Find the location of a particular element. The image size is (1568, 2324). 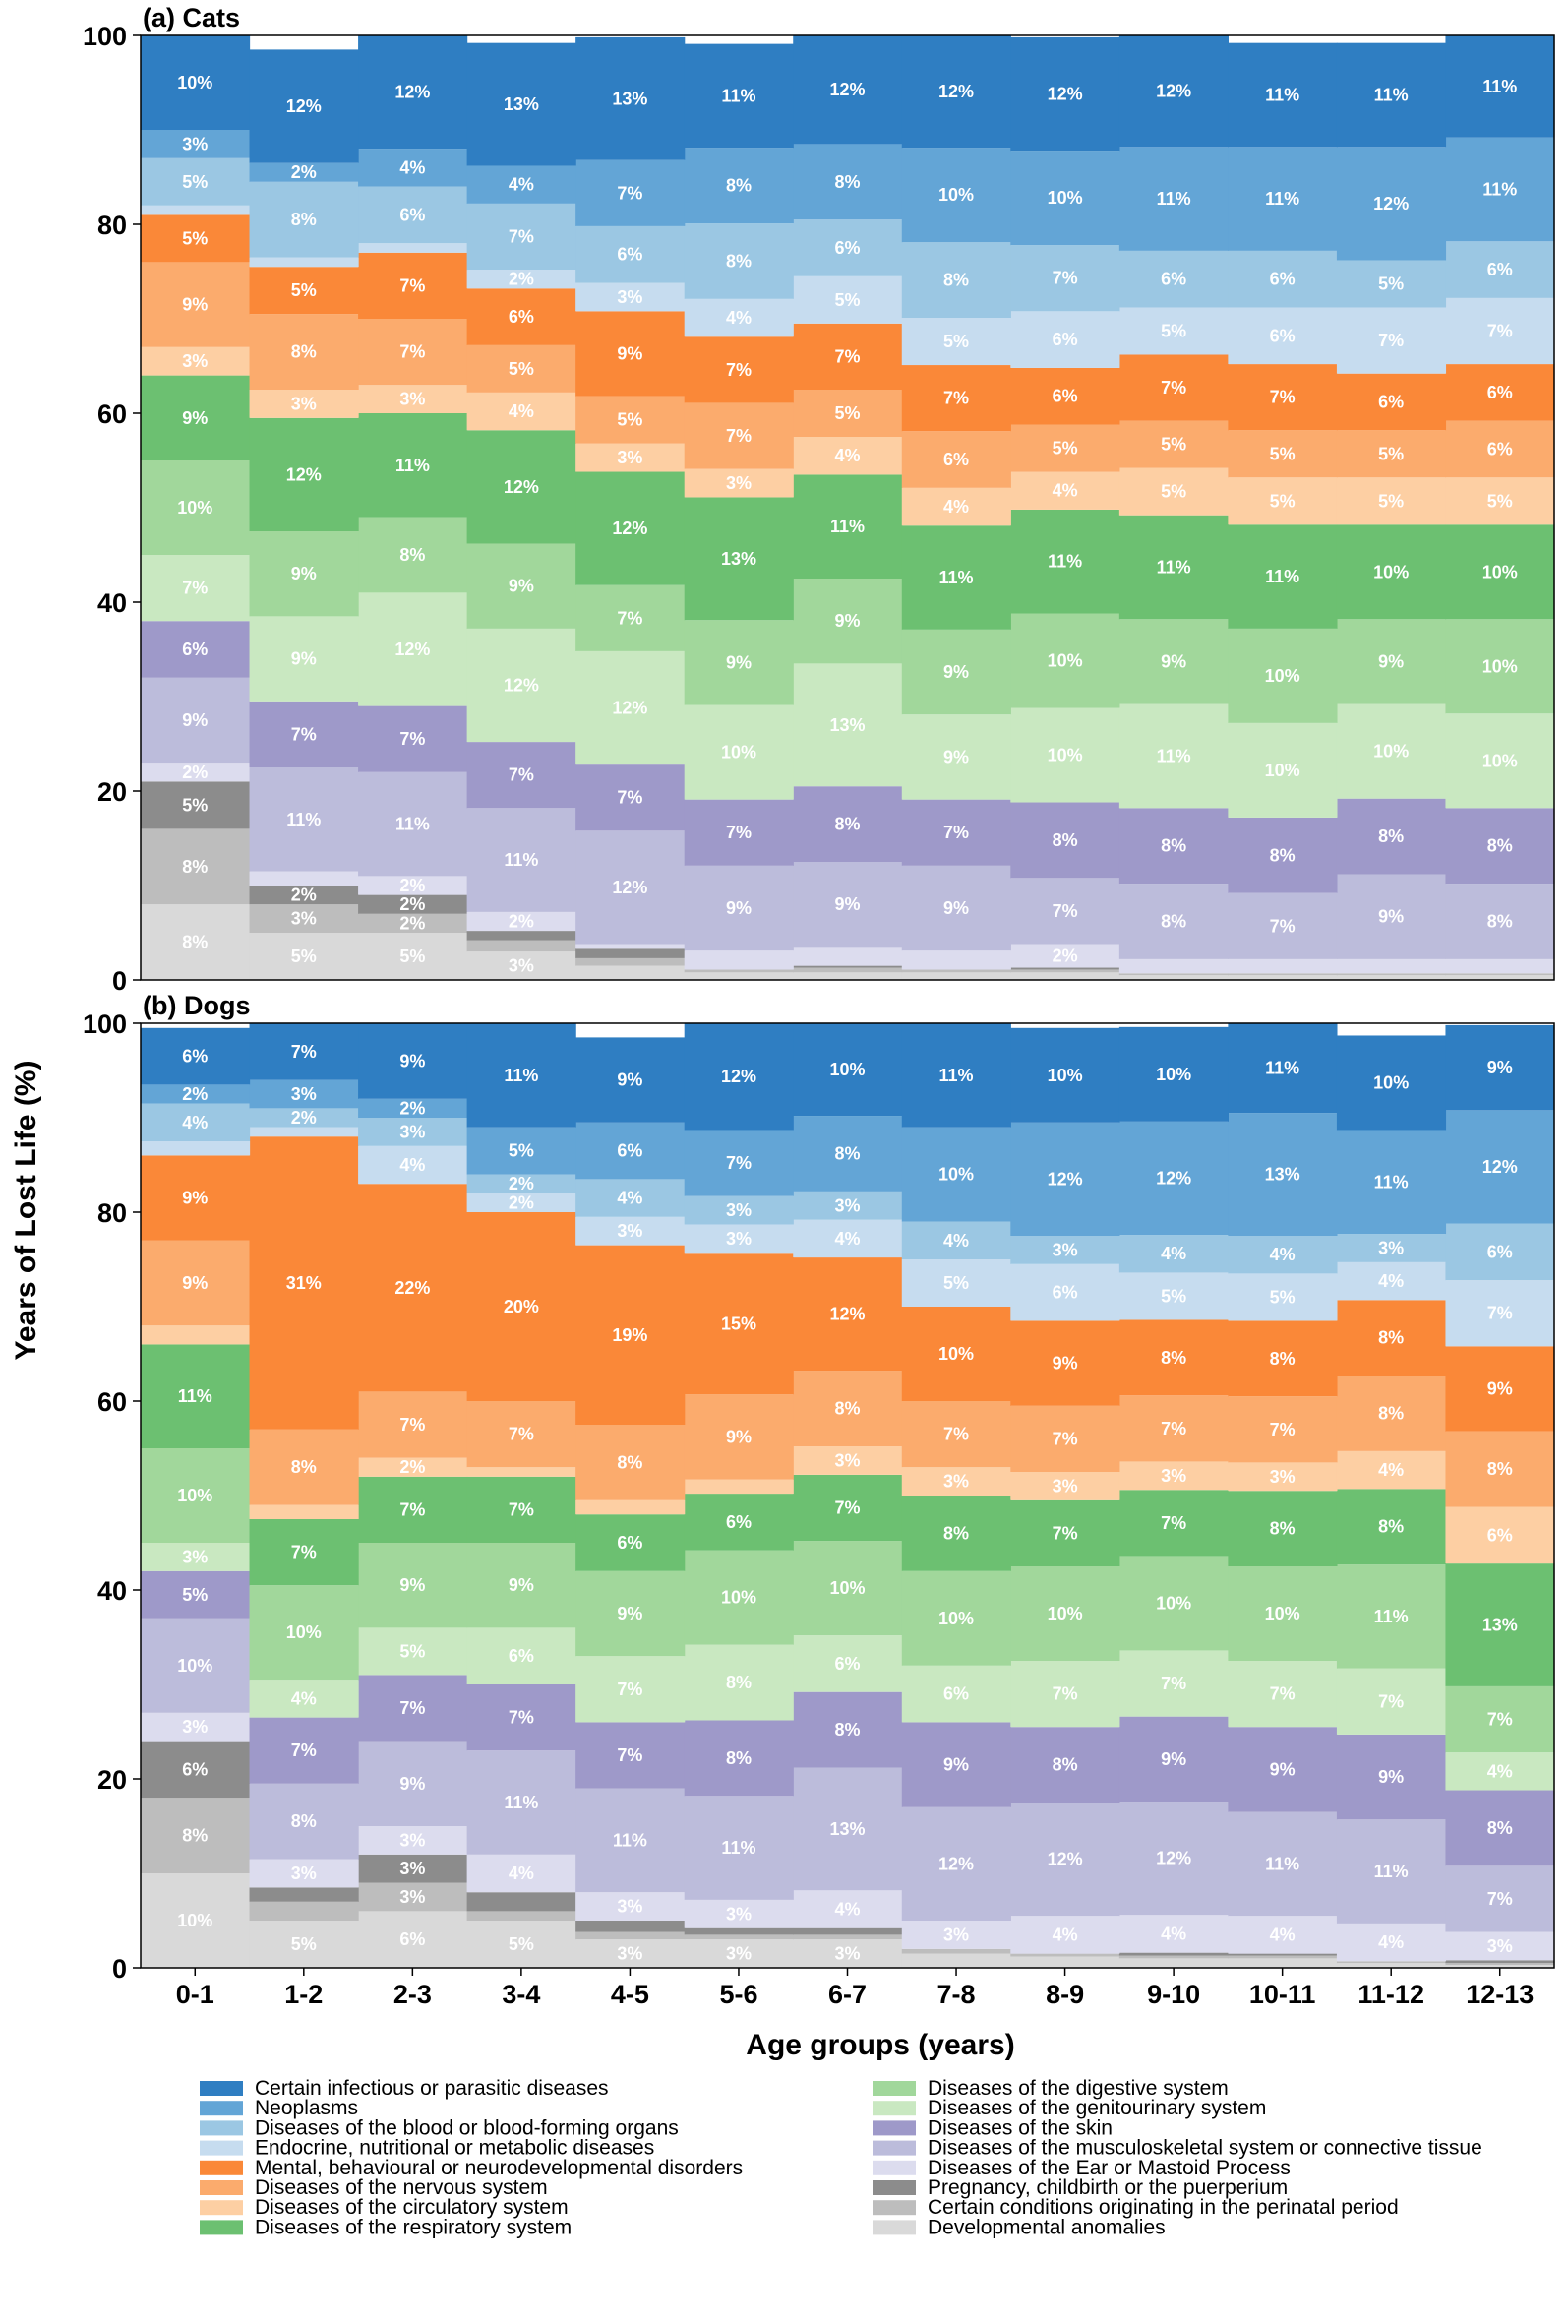

y-tick-label: 60 is located at coordinates (112, 1402).